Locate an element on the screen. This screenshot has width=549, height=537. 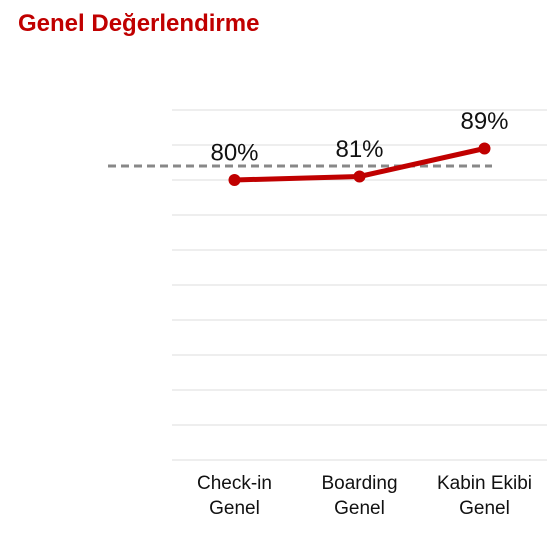
x-tick-label: Kabin Ekibi Genel is located at coordinates (484, 496).